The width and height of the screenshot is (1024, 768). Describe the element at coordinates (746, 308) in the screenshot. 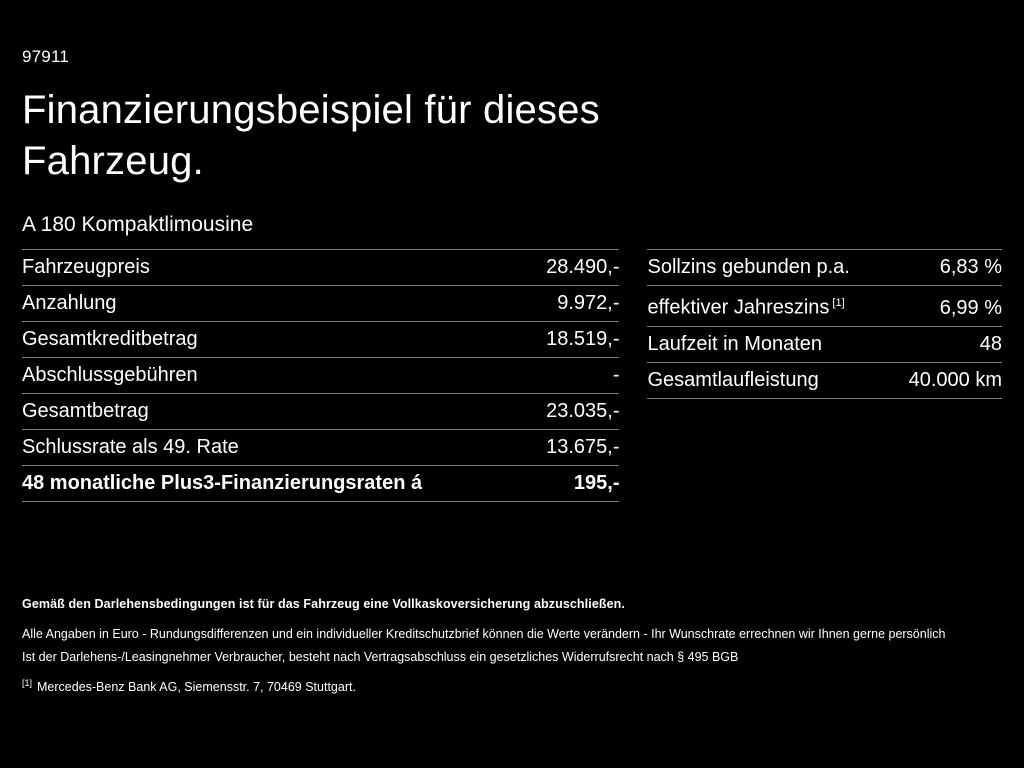

I see `row-label: effektiver Jahreszins [1]` at that location.